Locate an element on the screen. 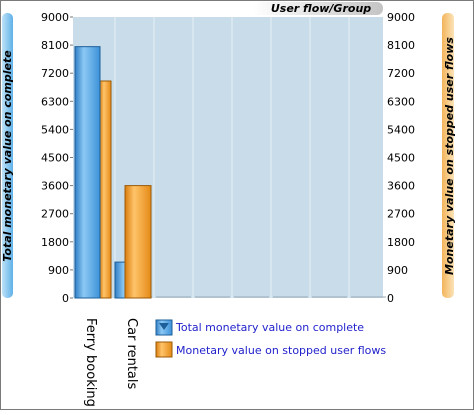 This screenshot has height=415, width=474. right-axis-ticks: 0 900 1800 2700 3600 4500 5400 6300 7200 8100 9000 is located at coordinates (401, 158).